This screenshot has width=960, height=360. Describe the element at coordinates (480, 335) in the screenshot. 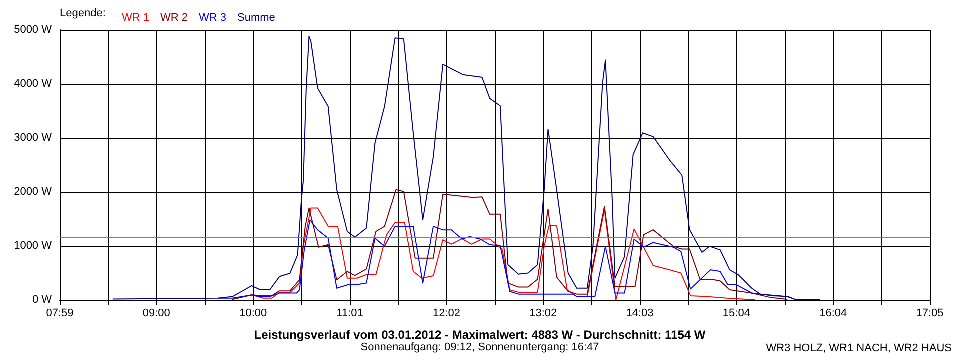

I see `text: Leistungsverlauf vom 03.01.2012 - Maximalwert: 4883 W - Durchschnitt: 1154 W` at that location.